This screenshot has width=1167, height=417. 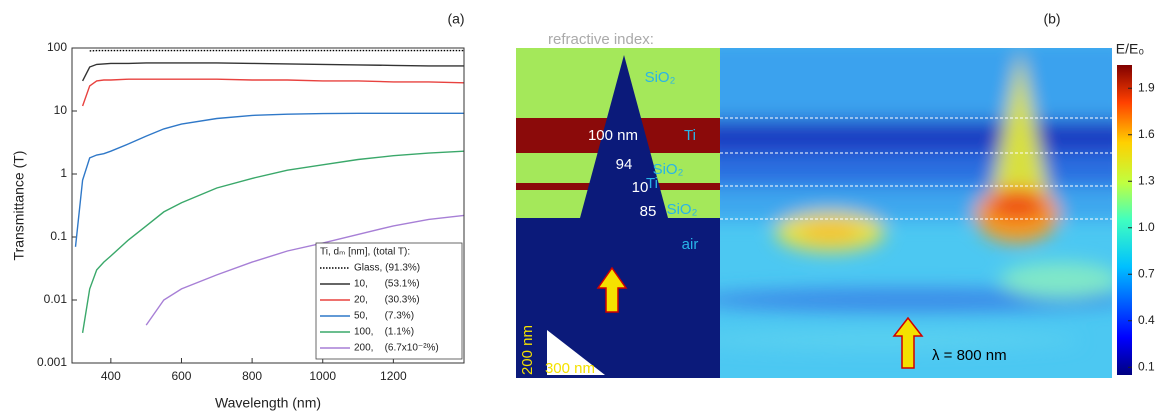 What do you see at coordinates (1146, 227) in the screenshot?
I see `colorbar-tick-label: 1.0` at bounding box center [1146, 227].